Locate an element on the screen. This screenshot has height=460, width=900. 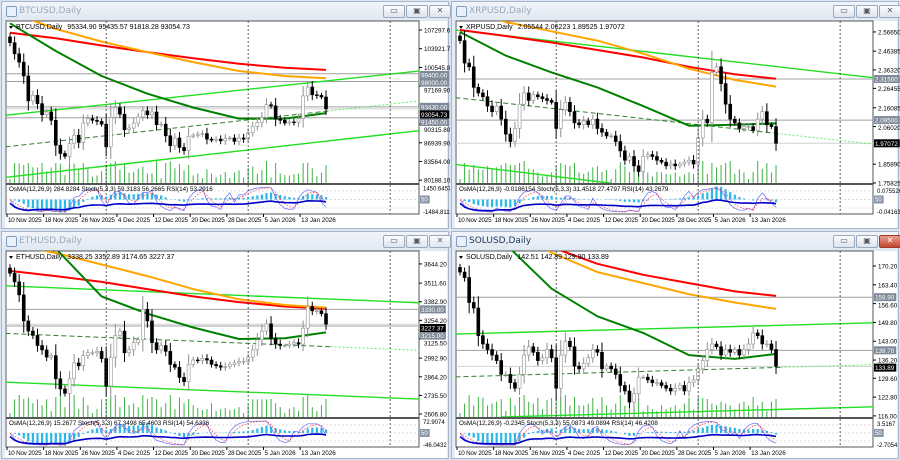
indicator-mid-label: 50 is located at coordinates (878, 201).